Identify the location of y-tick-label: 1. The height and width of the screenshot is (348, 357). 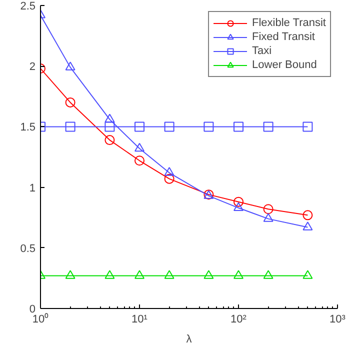
(32, 188).